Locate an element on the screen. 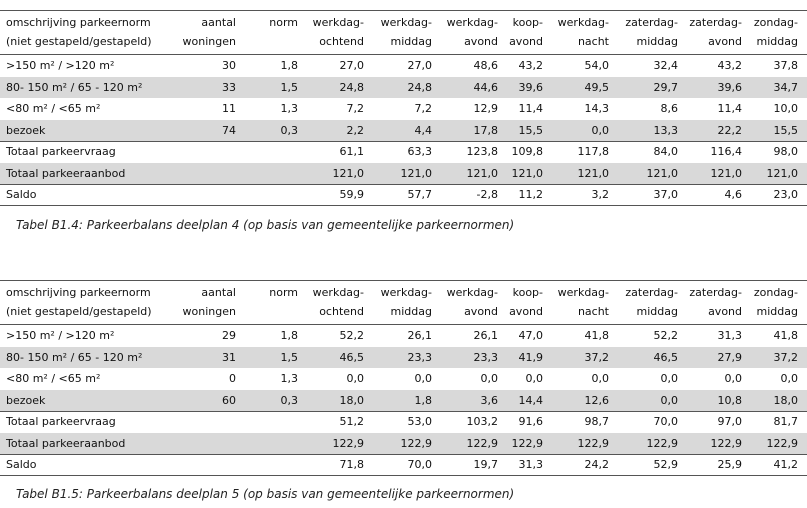  table-cell: 26,1 is located at coordinates (420, 335).